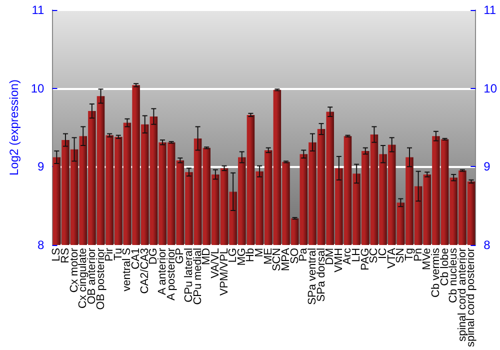 The height and width of the screenshot is (350, 500). Describe the element at coordinates (490, 10) in the screenshot. I see `y2-tick-label: 11` at that location.